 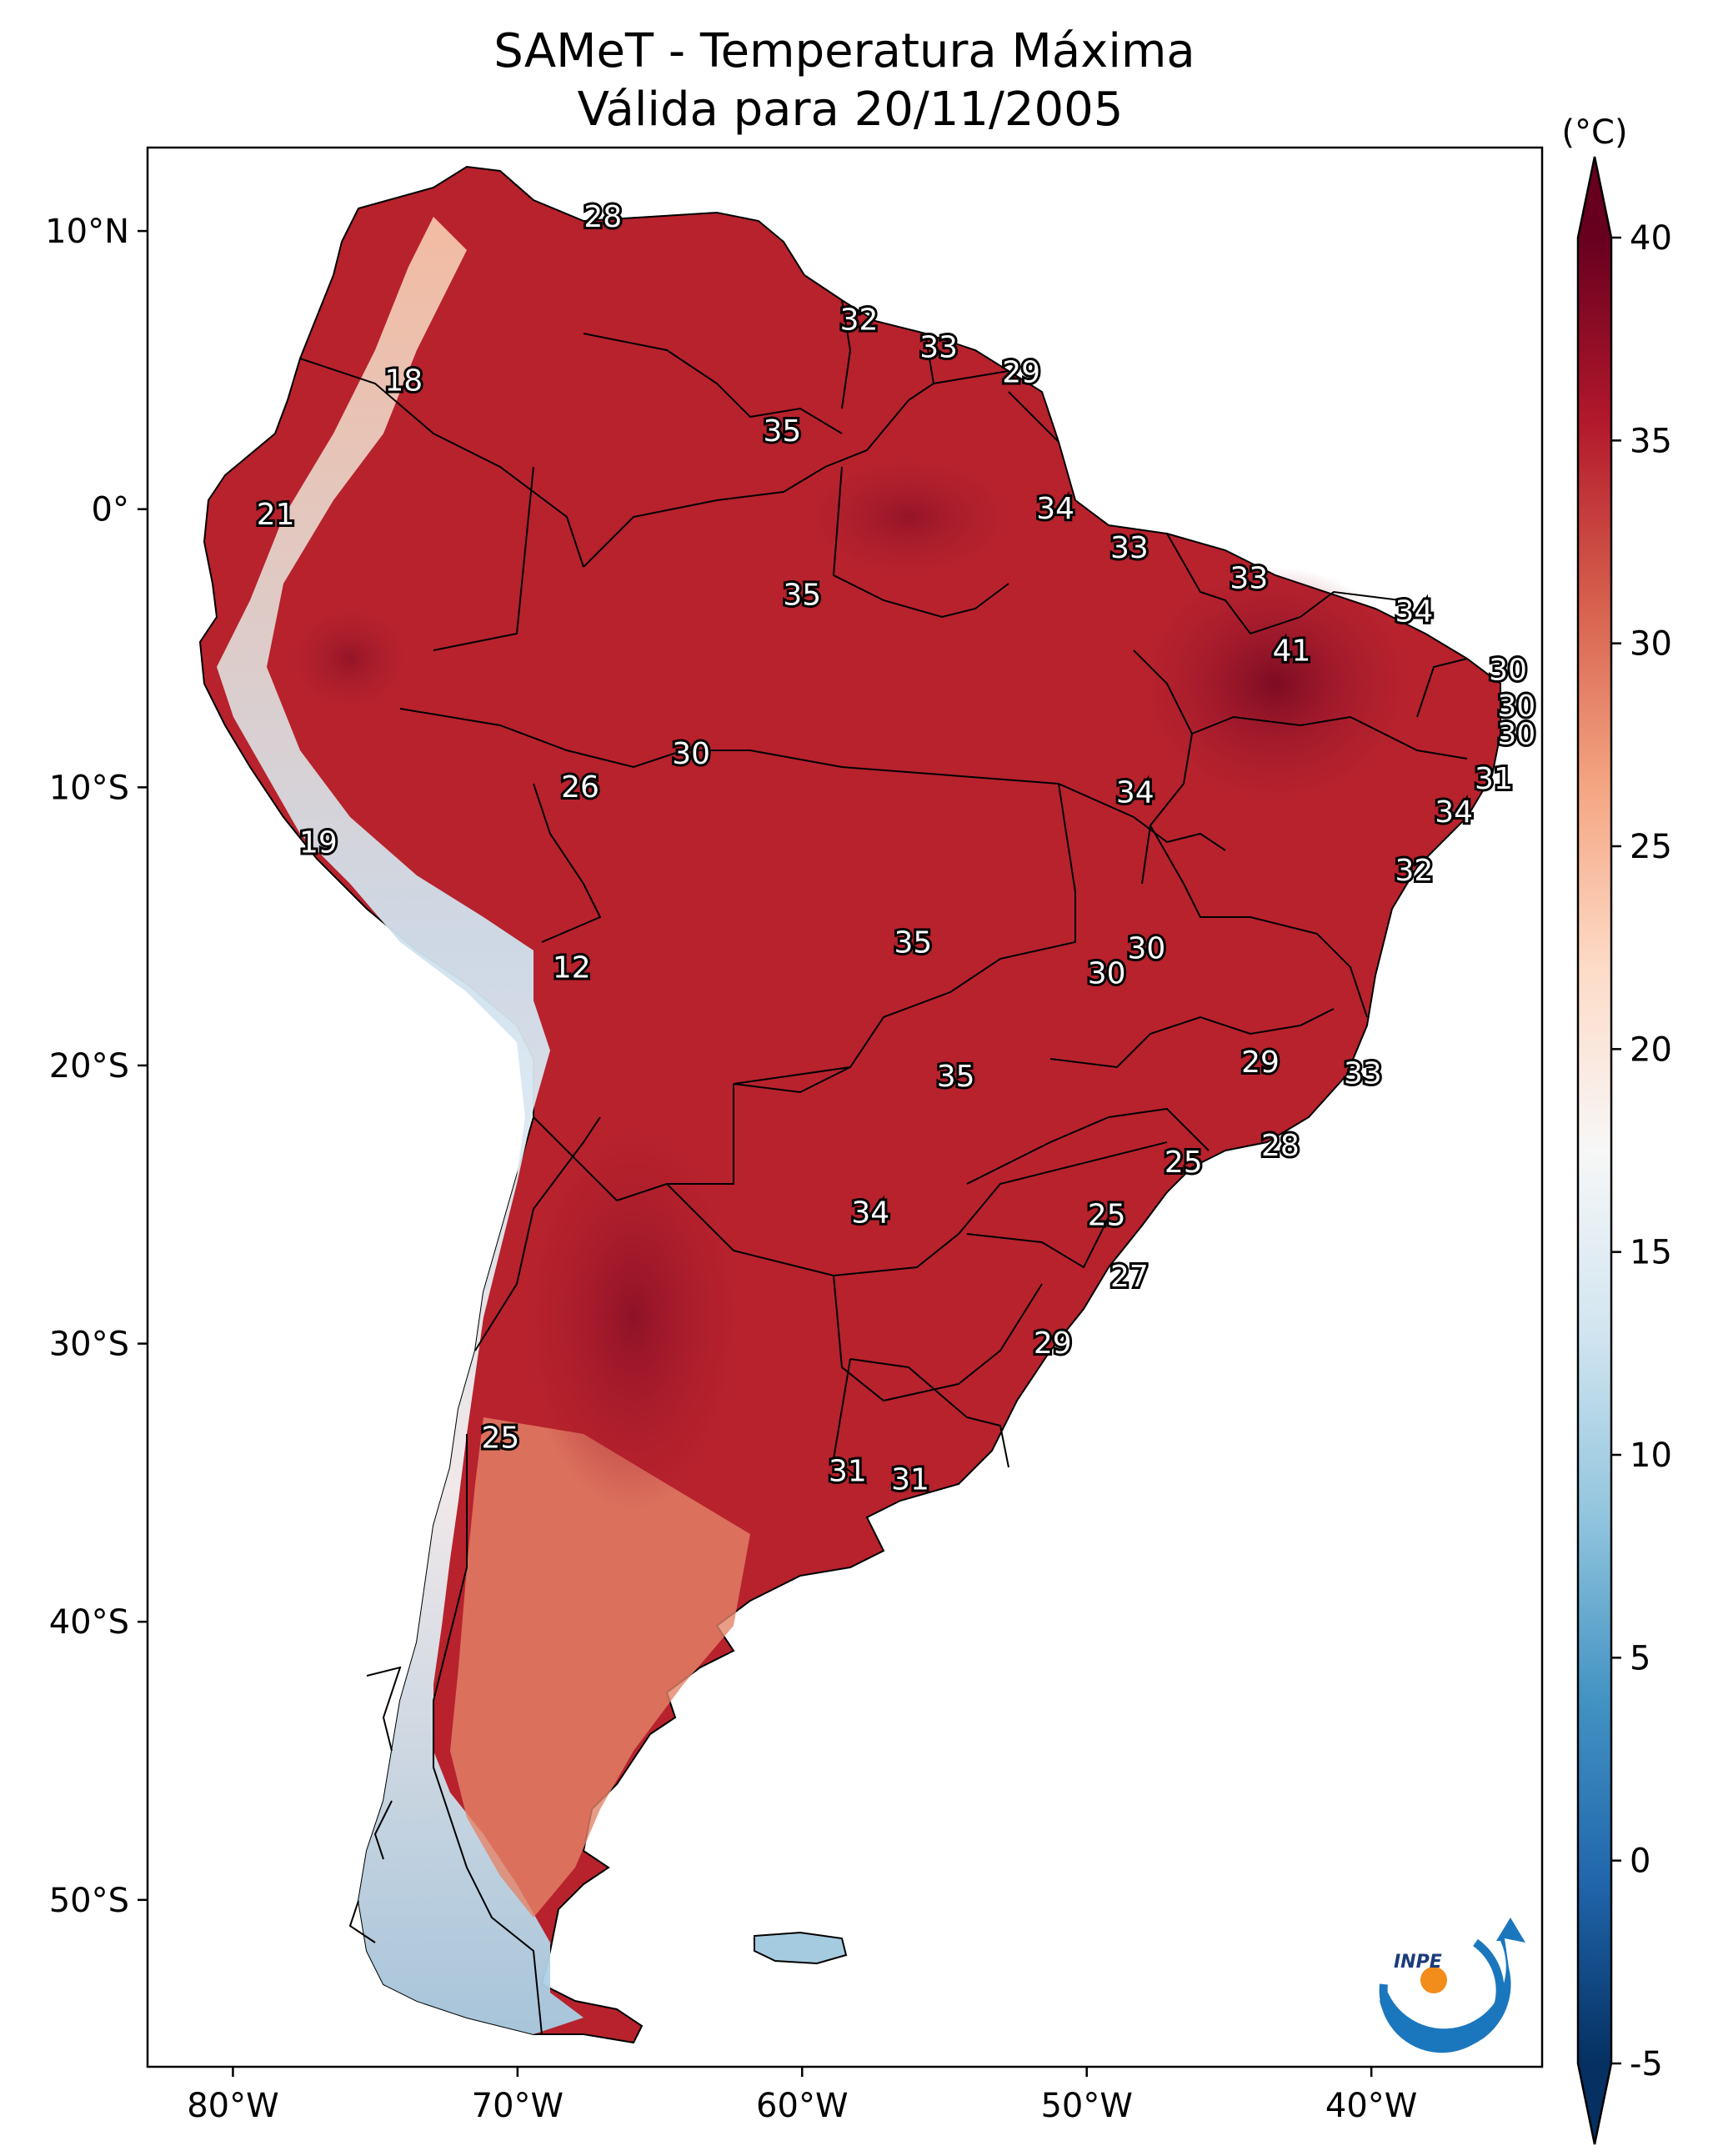 I want to click on station-value: 41, so click(x=1292, y=651).